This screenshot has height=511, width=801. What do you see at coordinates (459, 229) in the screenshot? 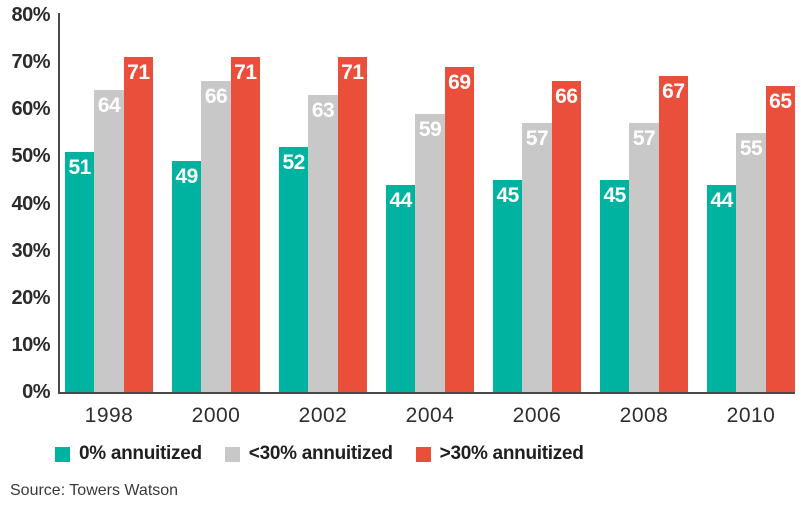
I see `bar: 69` at bounding box center [459, 229].